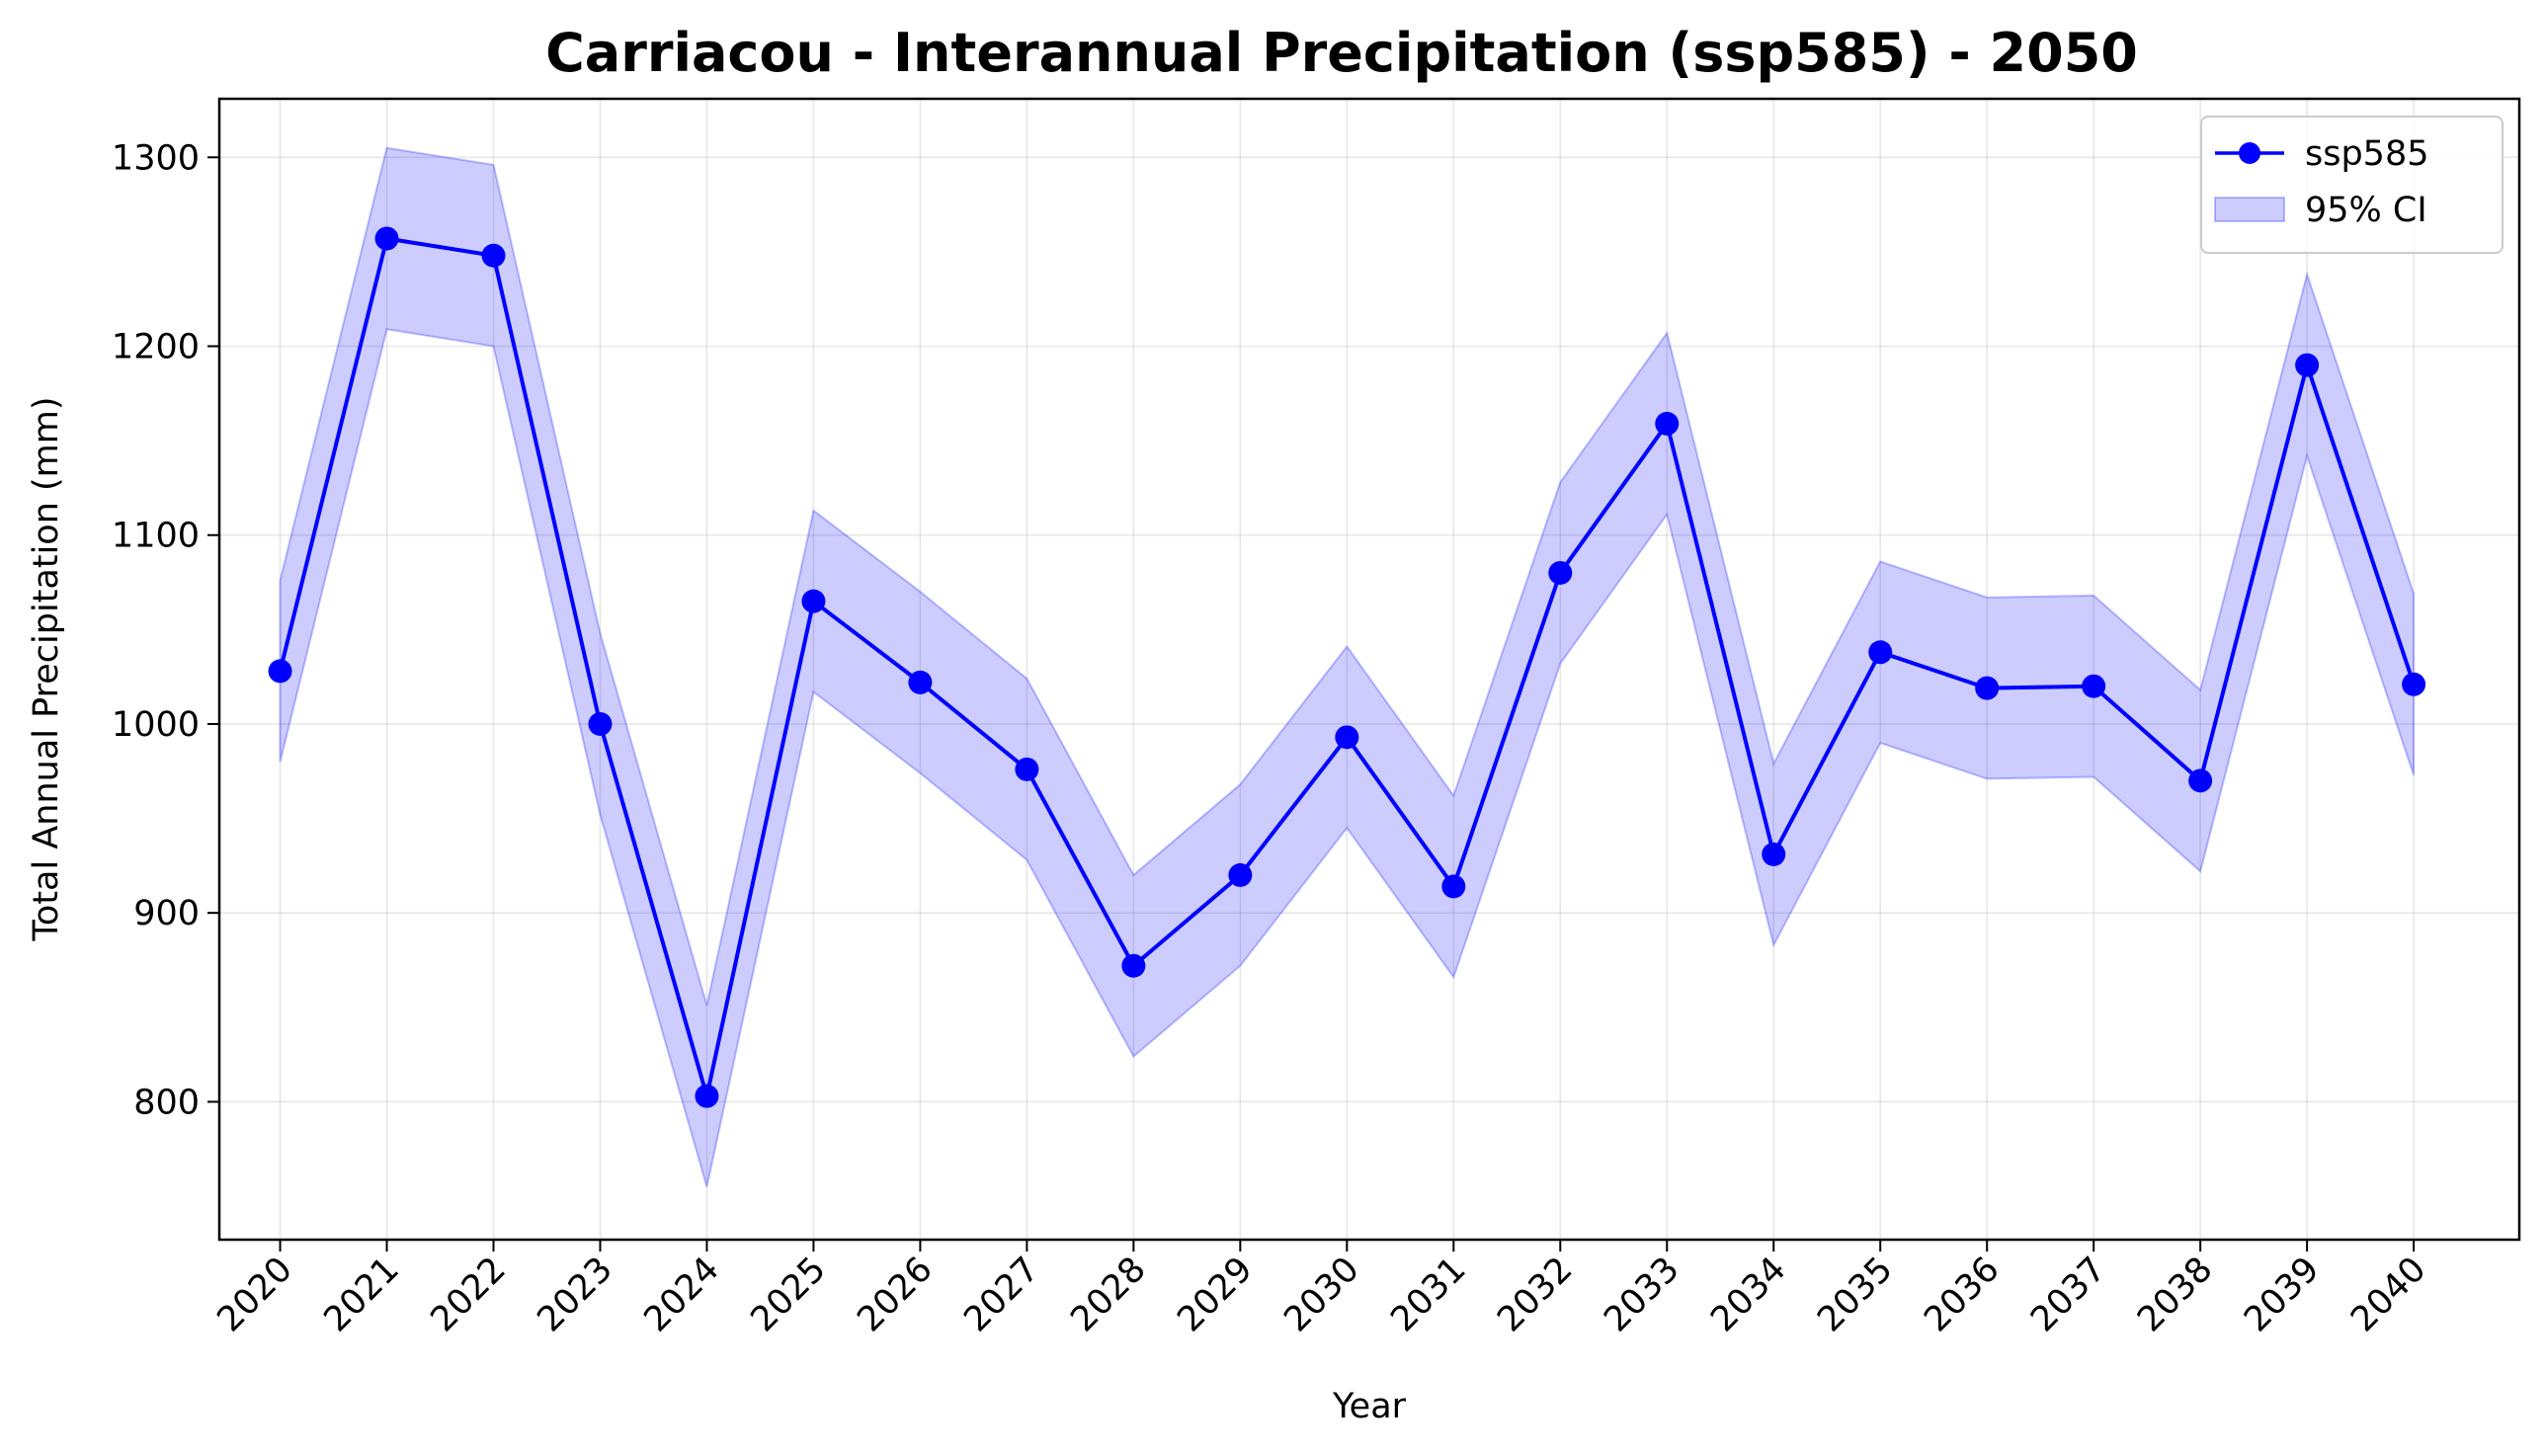 The image size is (2545, 1456). I want to click on legend-box, so click(2352, 185).